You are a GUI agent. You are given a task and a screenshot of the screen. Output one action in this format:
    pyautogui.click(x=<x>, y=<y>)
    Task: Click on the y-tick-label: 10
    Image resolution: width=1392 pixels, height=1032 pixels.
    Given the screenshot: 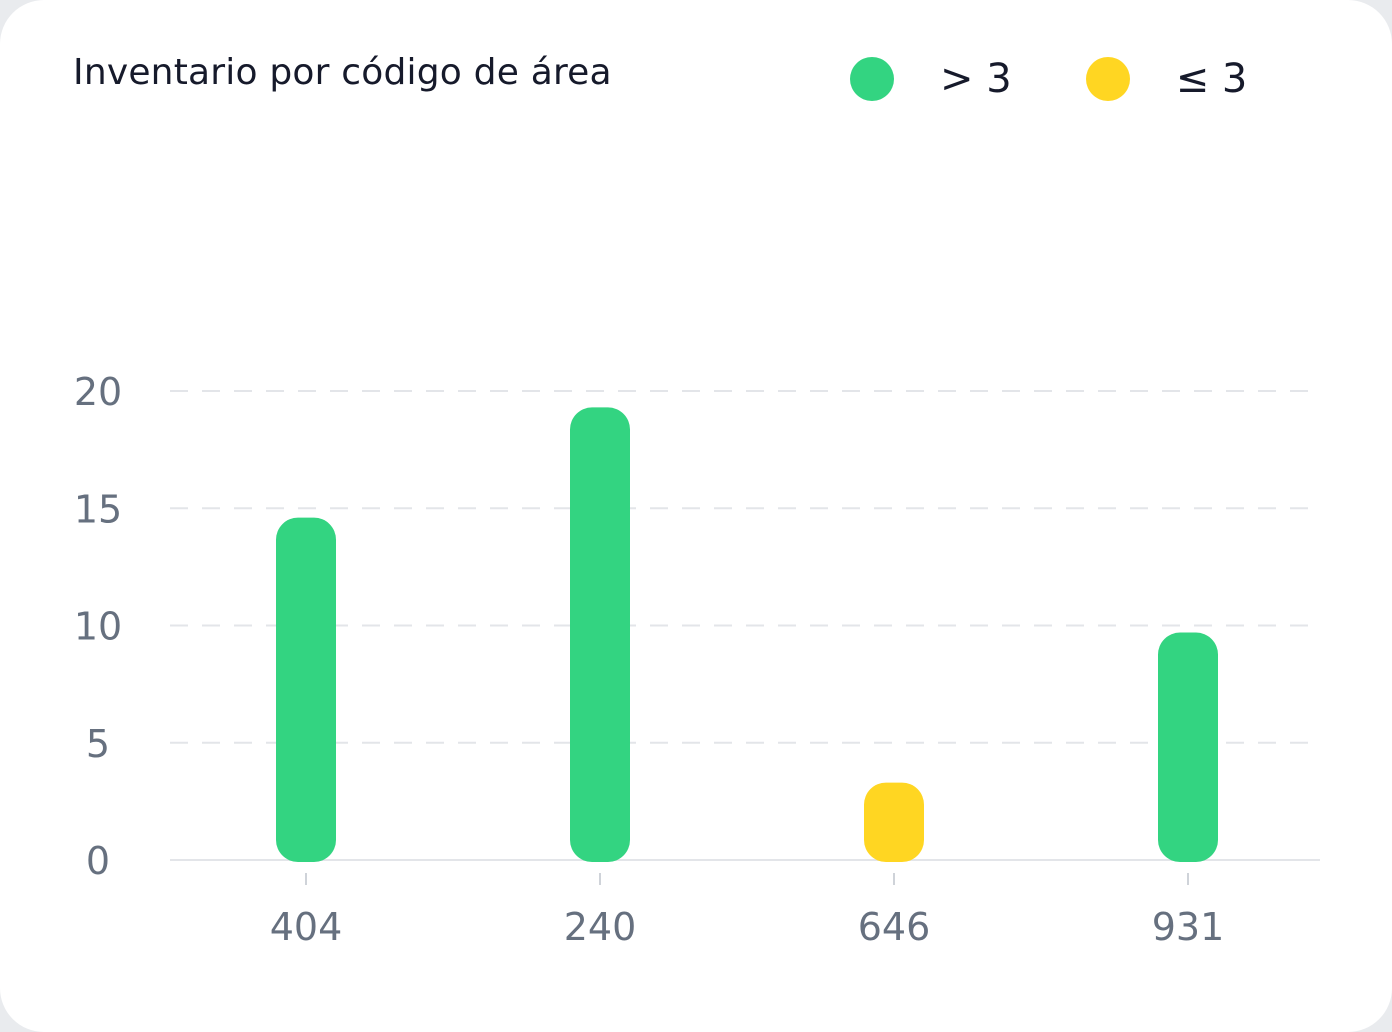 What is the action you would take?
    pyautogui.click(x=98, y=627)
    